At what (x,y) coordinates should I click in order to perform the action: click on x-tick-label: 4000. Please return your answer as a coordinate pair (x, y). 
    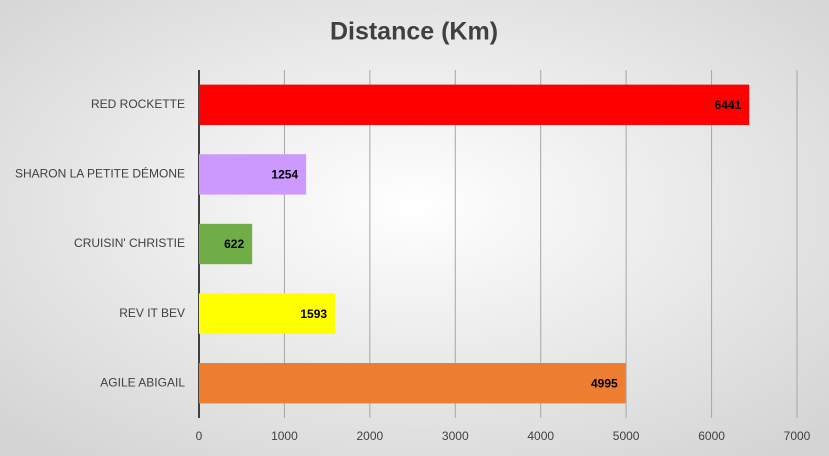
    Looking at the image, I should click on (540, 436).